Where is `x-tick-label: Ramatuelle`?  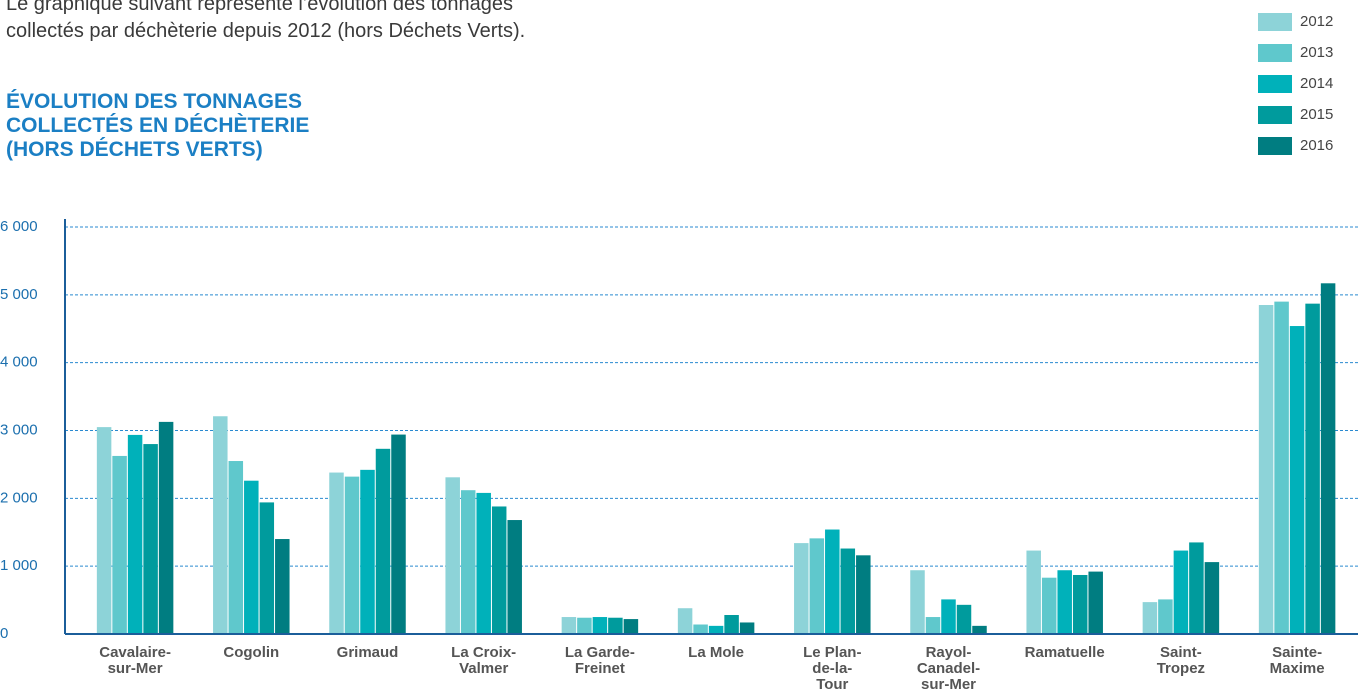 x-tick-label: Ramatuelle is located at coordinates (1064, 652).